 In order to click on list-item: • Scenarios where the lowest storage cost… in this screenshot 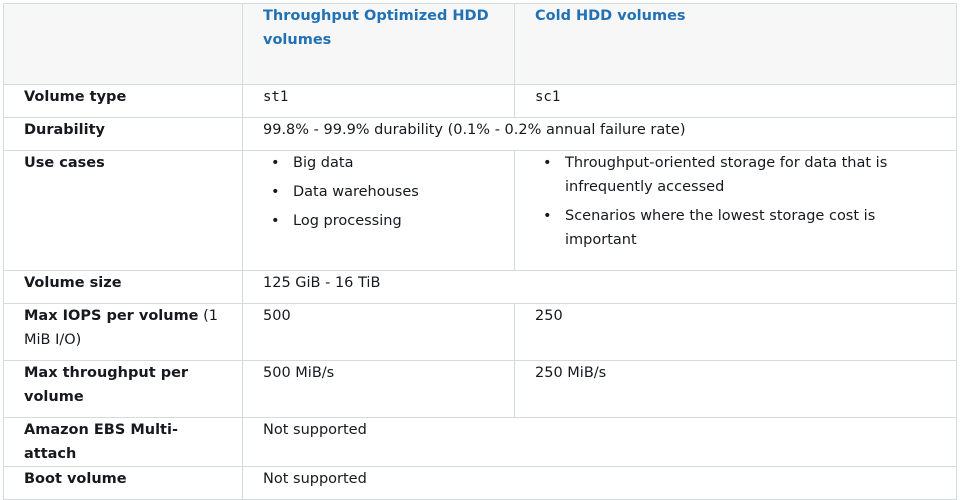, I will do `click(739, 228)`.